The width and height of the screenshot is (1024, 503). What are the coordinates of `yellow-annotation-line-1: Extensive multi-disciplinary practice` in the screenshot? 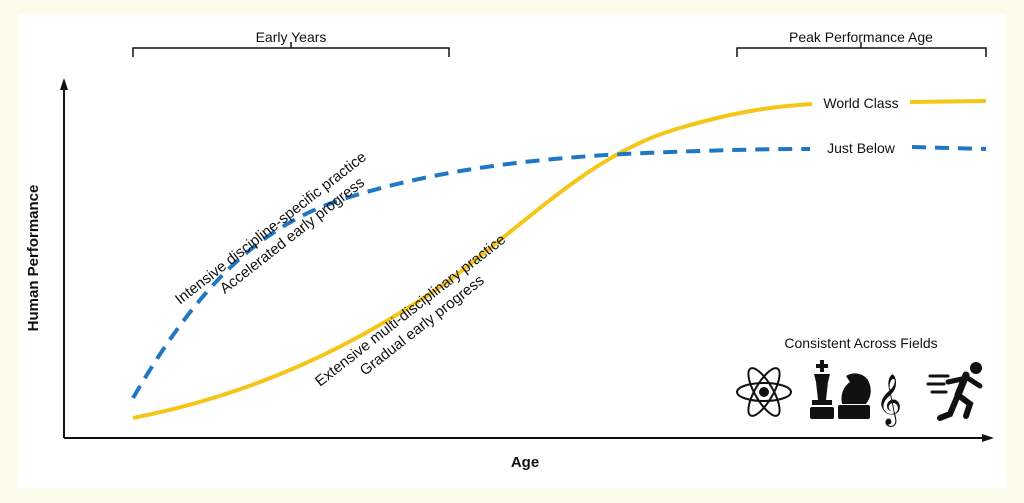 It's located at (410, 310).